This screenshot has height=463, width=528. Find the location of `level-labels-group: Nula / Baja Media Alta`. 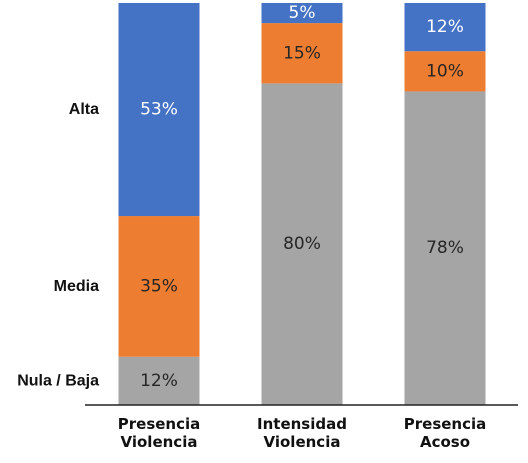

level-labels-group: Nula / Baja Media Alta is located at coordinates (58, 245).